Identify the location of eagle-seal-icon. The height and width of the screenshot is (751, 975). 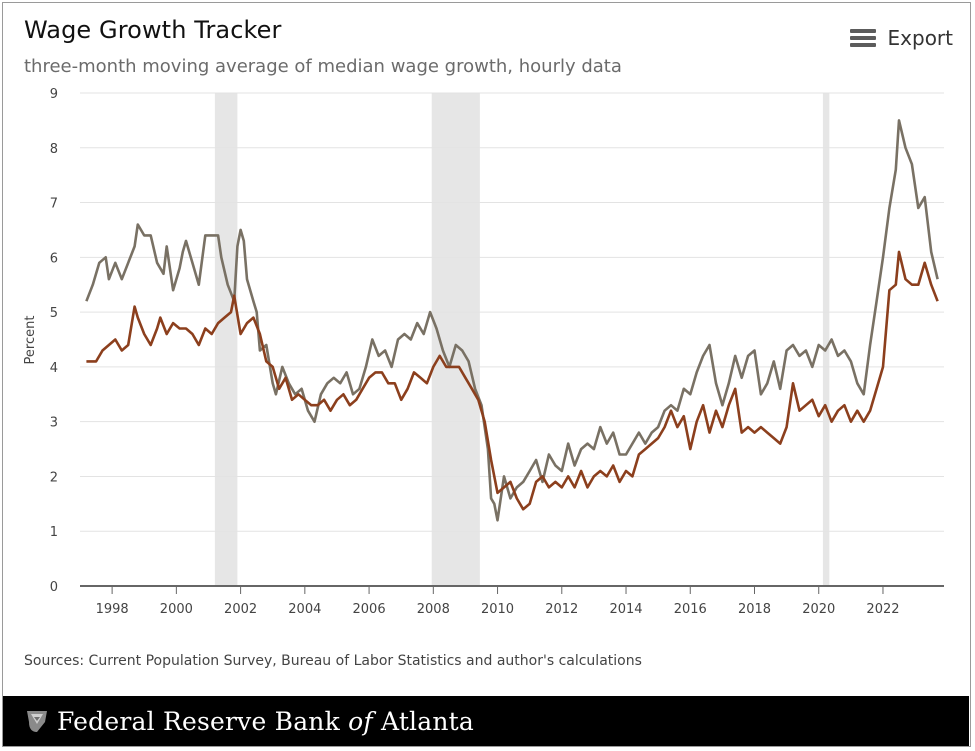
(37, 721).